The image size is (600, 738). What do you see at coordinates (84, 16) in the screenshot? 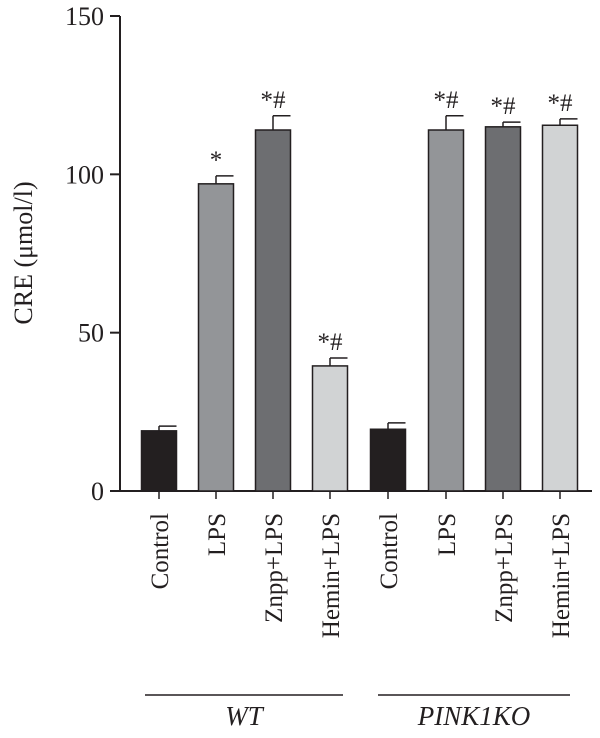
I see `y-tick-label: 150` at bounding box center [84, 16].